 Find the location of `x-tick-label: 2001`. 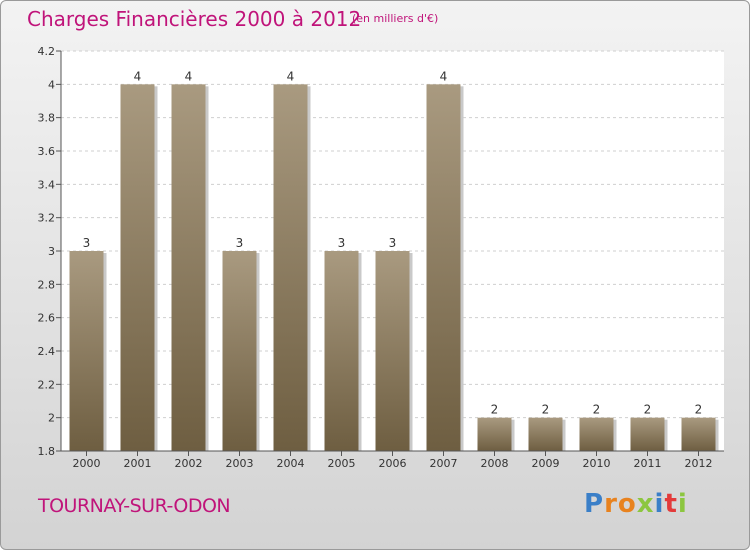

x-tick-label: 2001 is located at coordinates (138, 463).